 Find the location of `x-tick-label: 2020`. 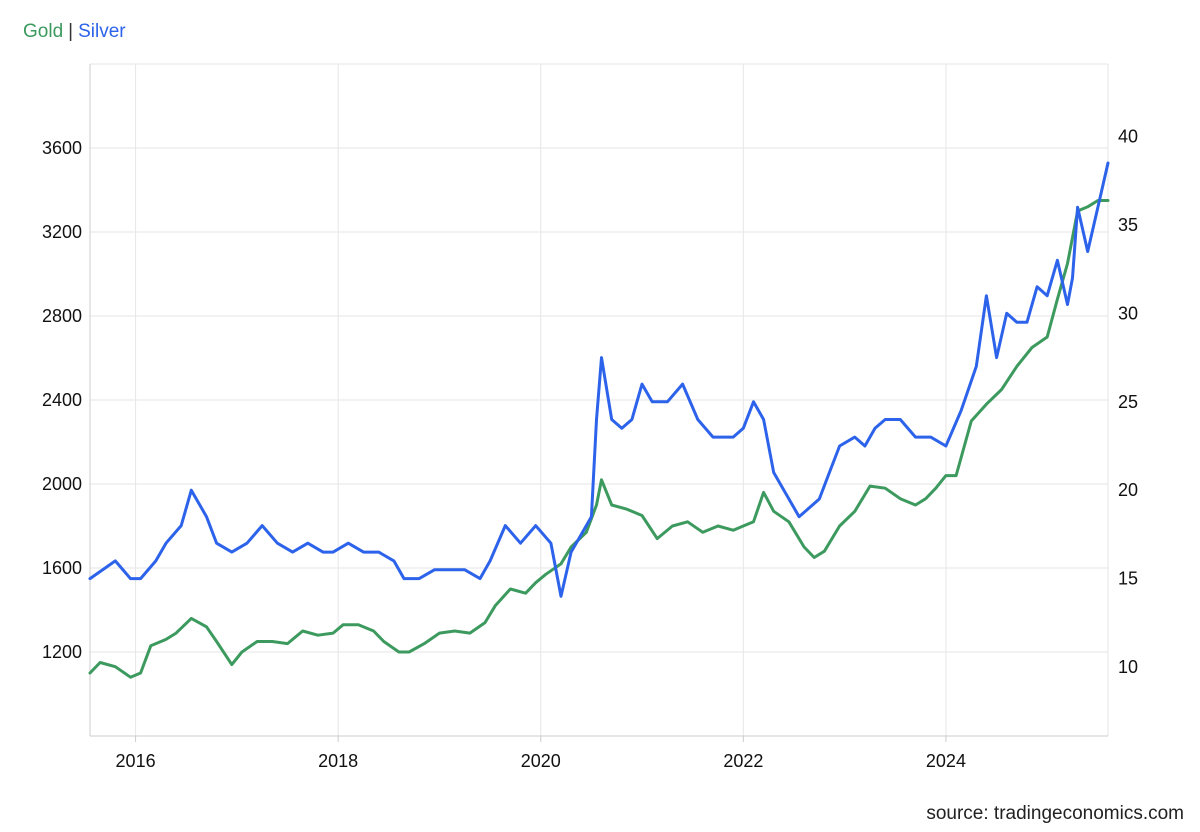

x-tick-label: 2020 is located at coordinates (541, 761).